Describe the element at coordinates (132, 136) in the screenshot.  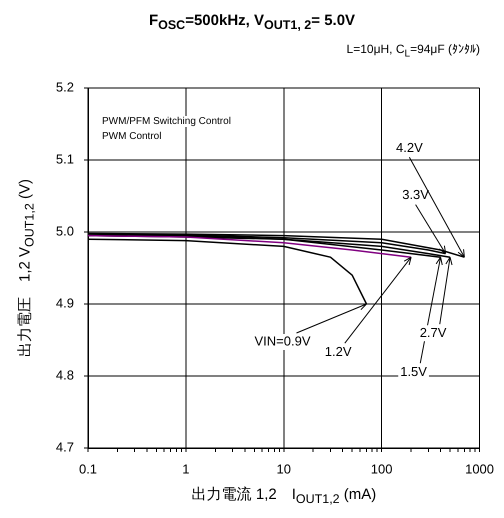
I see `annotation: PWM Control` at that location.